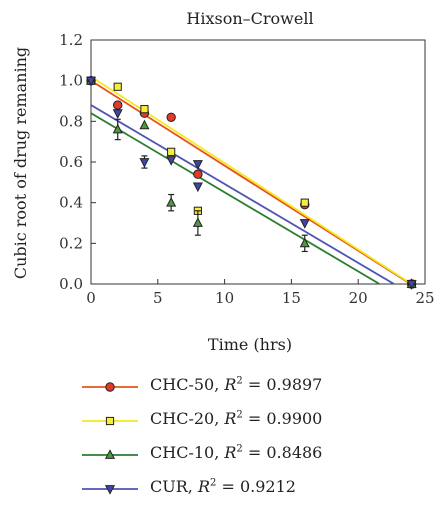 Image resolution: width=448 pixels, height=506 pixels. I want to click on legend-label-cur: CUR, R2 = 0.9212, so click(223, 486).